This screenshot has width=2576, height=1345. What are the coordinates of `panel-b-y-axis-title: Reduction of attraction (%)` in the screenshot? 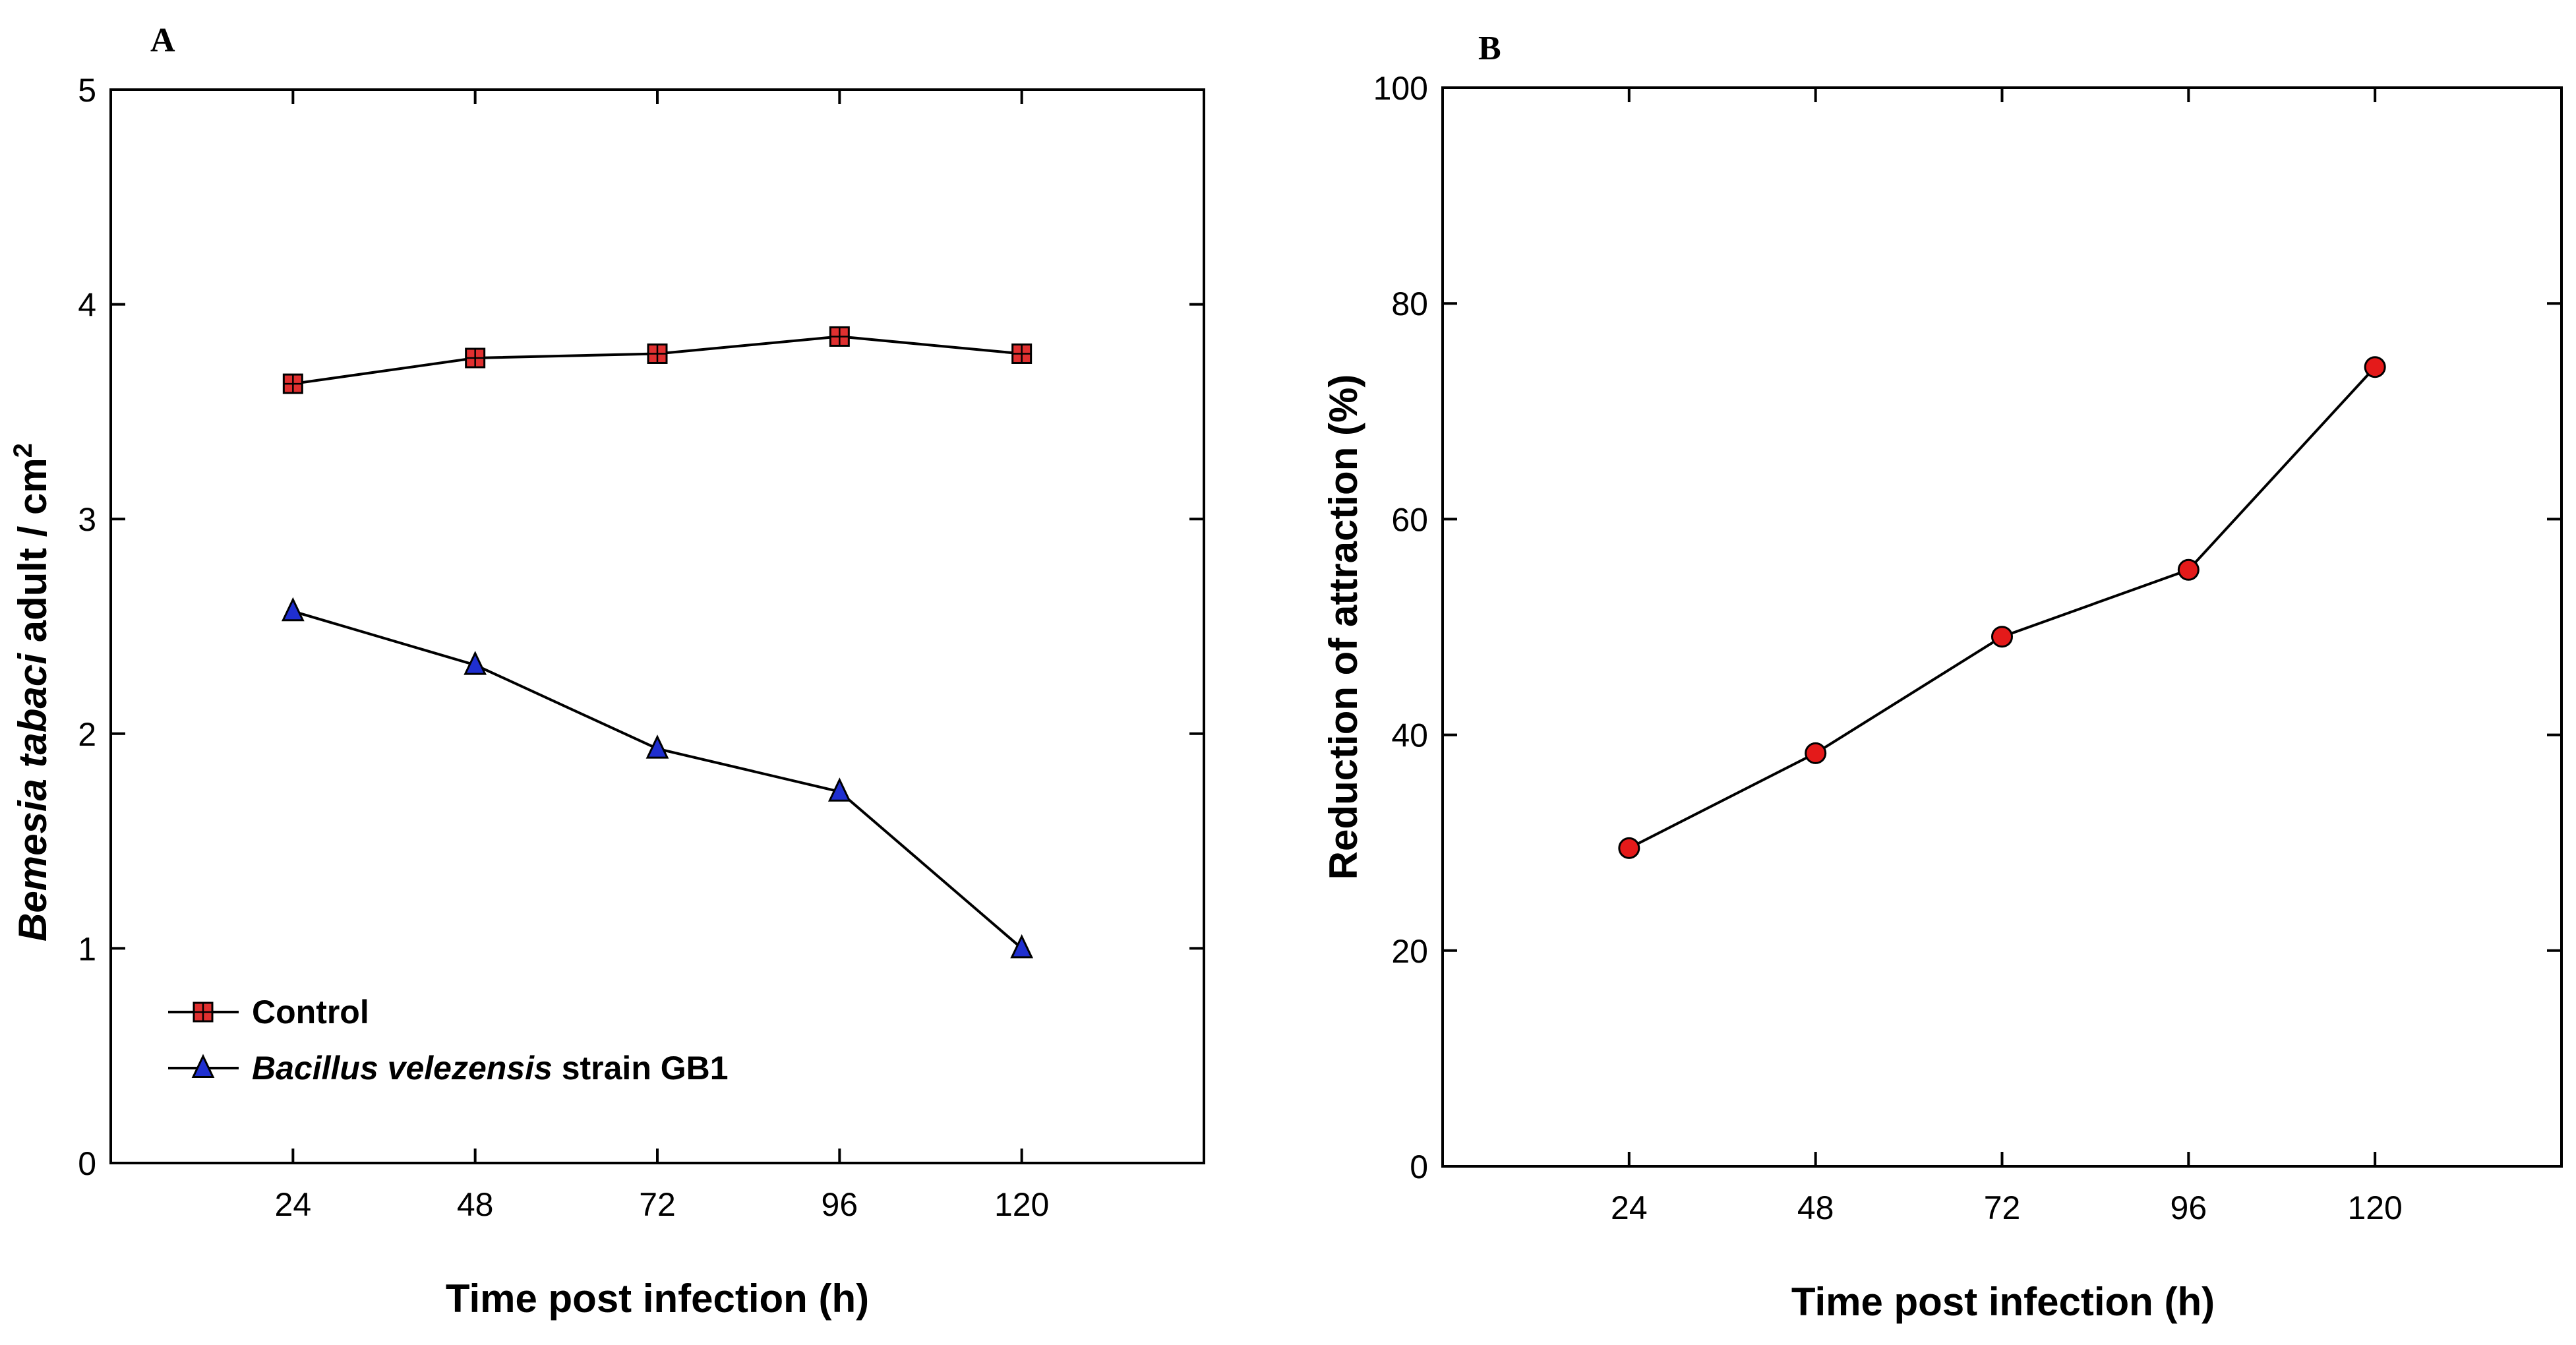 It's located at (1343, 627).